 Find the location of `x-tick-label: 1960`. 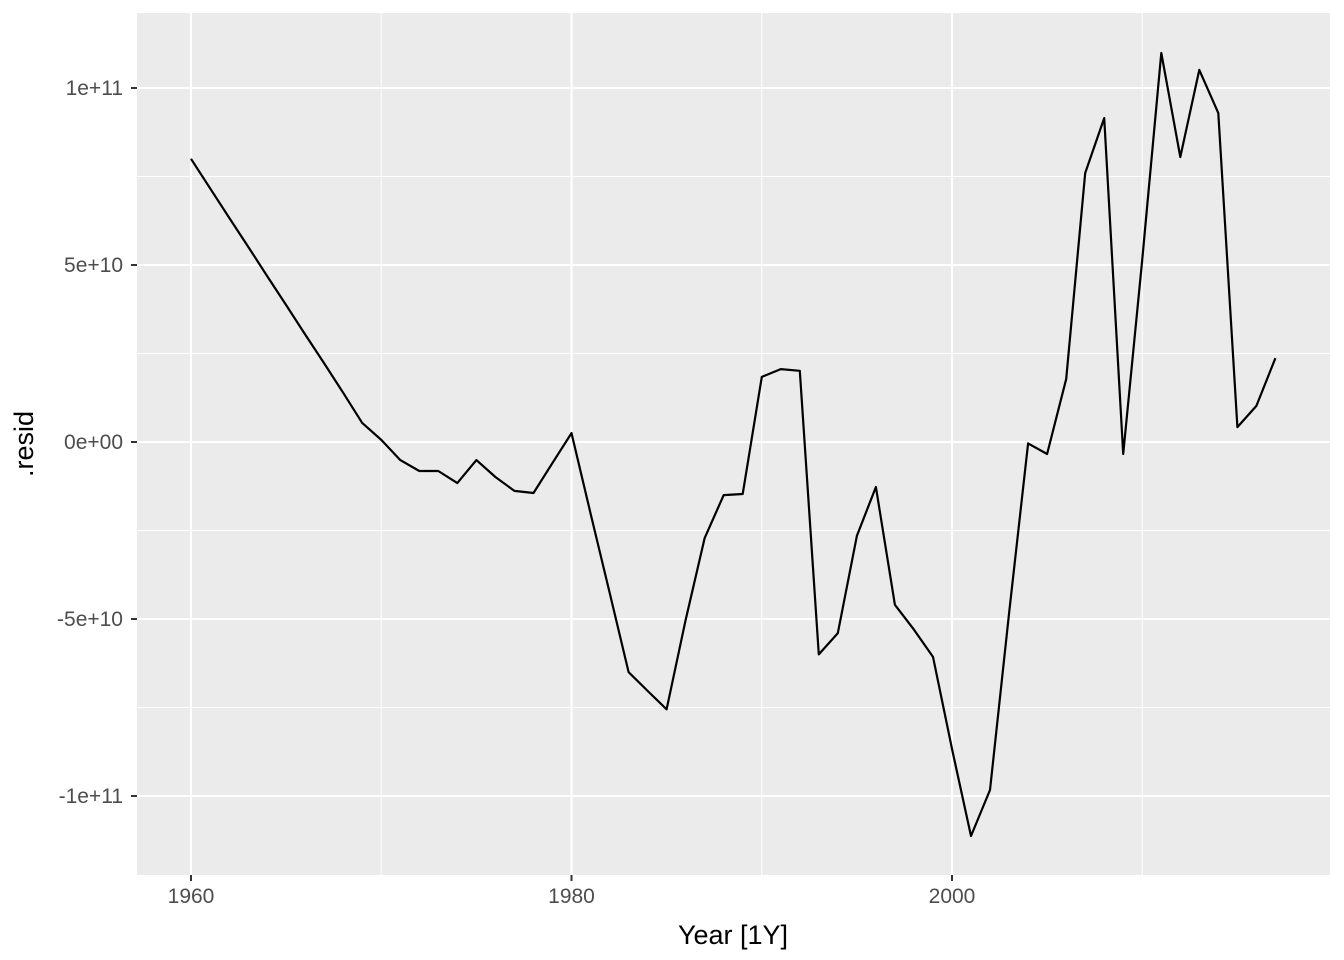

x-tick-label: 1960 is located at coordinates (191, 896).